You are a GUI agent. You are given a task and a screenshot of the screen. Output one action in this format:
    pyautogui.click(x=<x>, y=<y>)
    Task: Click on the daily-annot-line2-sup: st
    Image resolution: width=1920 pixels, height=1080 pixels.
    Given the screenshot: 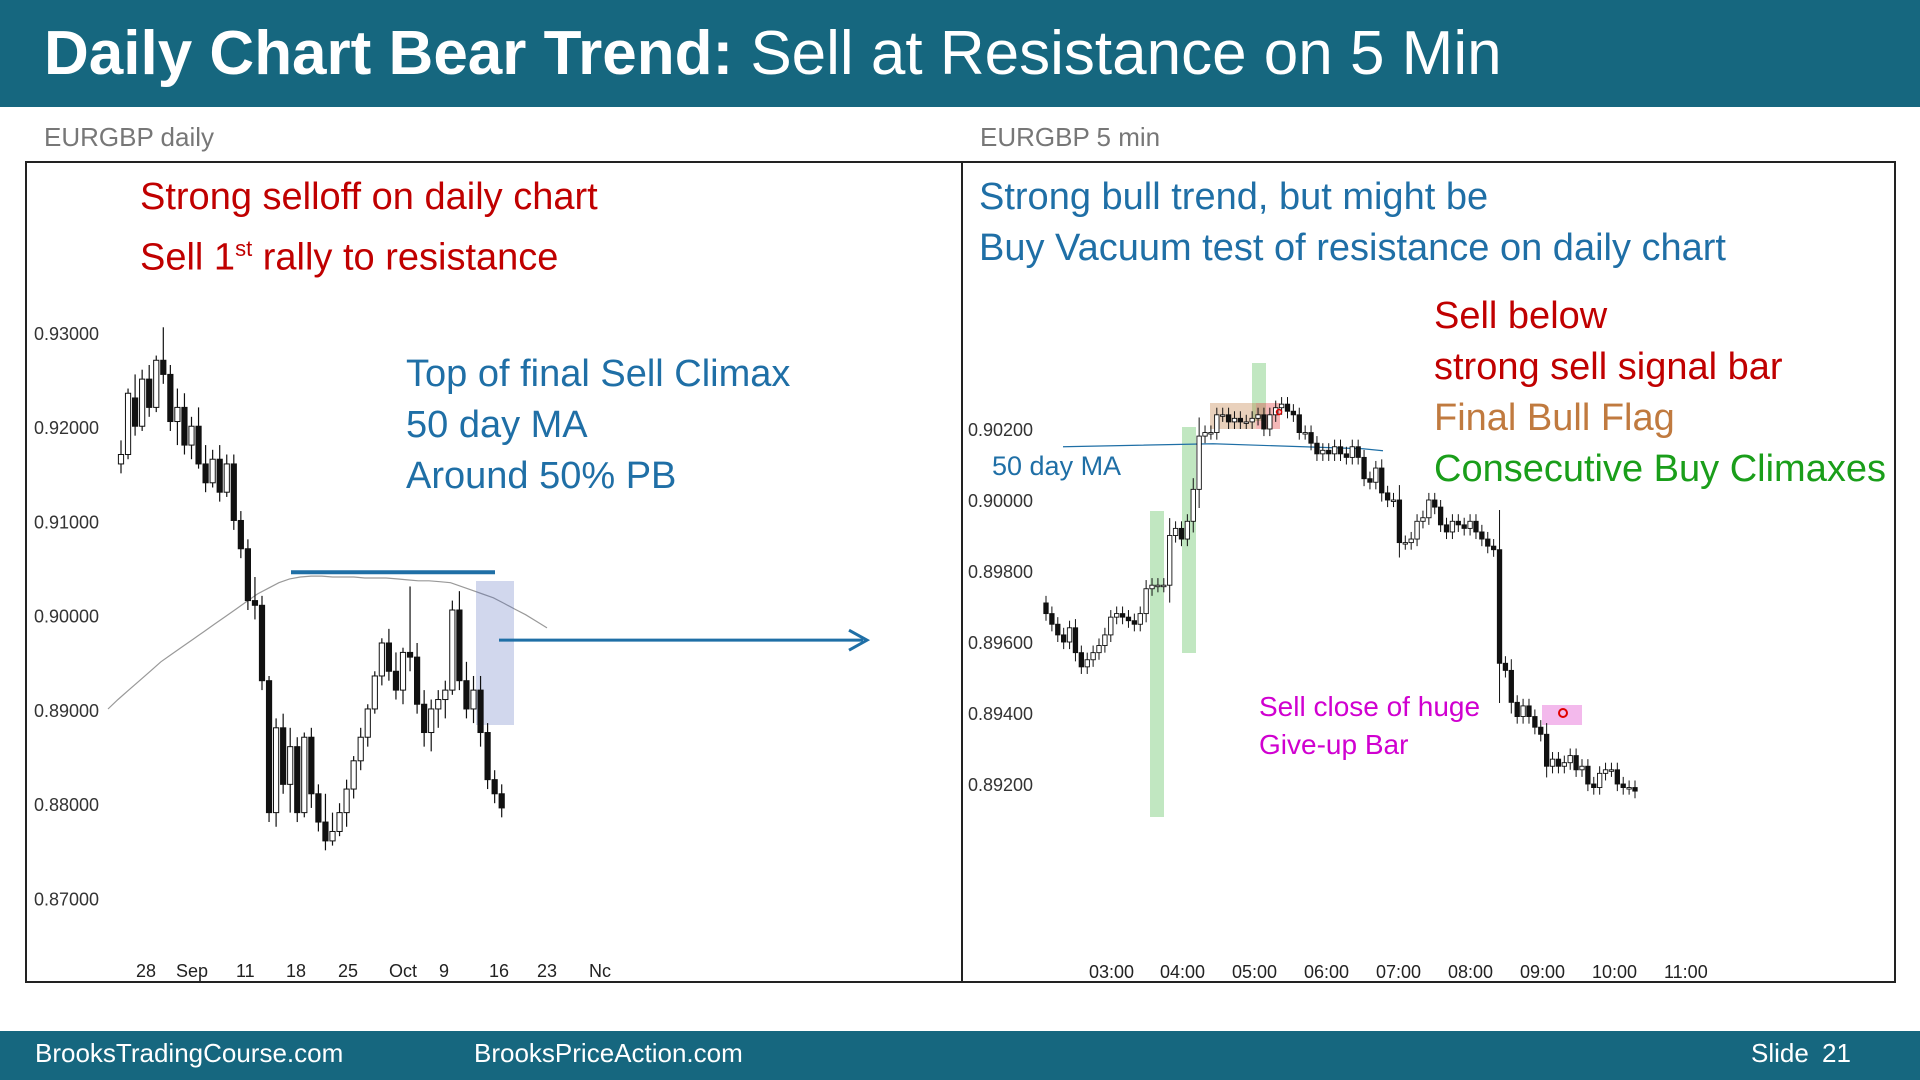 What is the action you would take?
    pyautogui.click(x=244, y=248)
    